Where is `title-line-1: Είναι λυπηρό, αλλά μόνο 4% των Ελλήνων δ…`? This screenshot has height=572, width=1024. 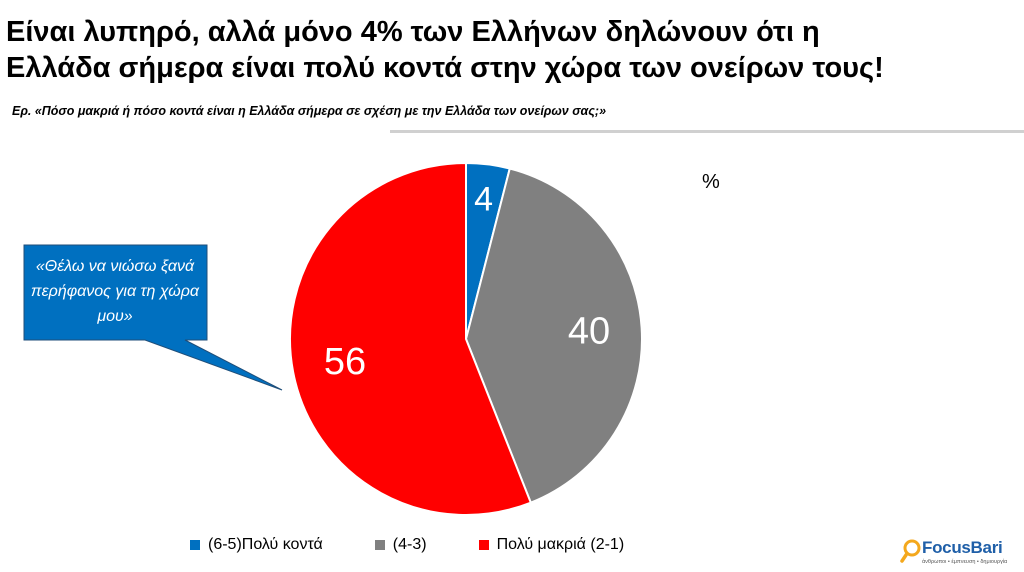
title-line-1: Είναι λυπηρό, αλλά μόνο 4% των Ελλήνων δ… is located at coordinates (413, 32).